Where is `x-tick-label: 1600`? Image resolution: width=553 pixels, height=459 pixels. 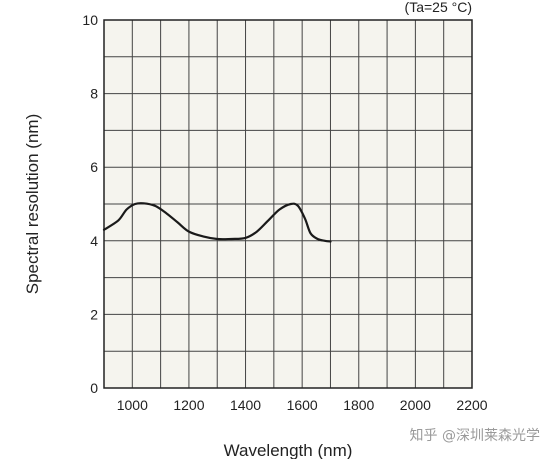
x-tick-label: 1600 is located at coordinates (302, 405).